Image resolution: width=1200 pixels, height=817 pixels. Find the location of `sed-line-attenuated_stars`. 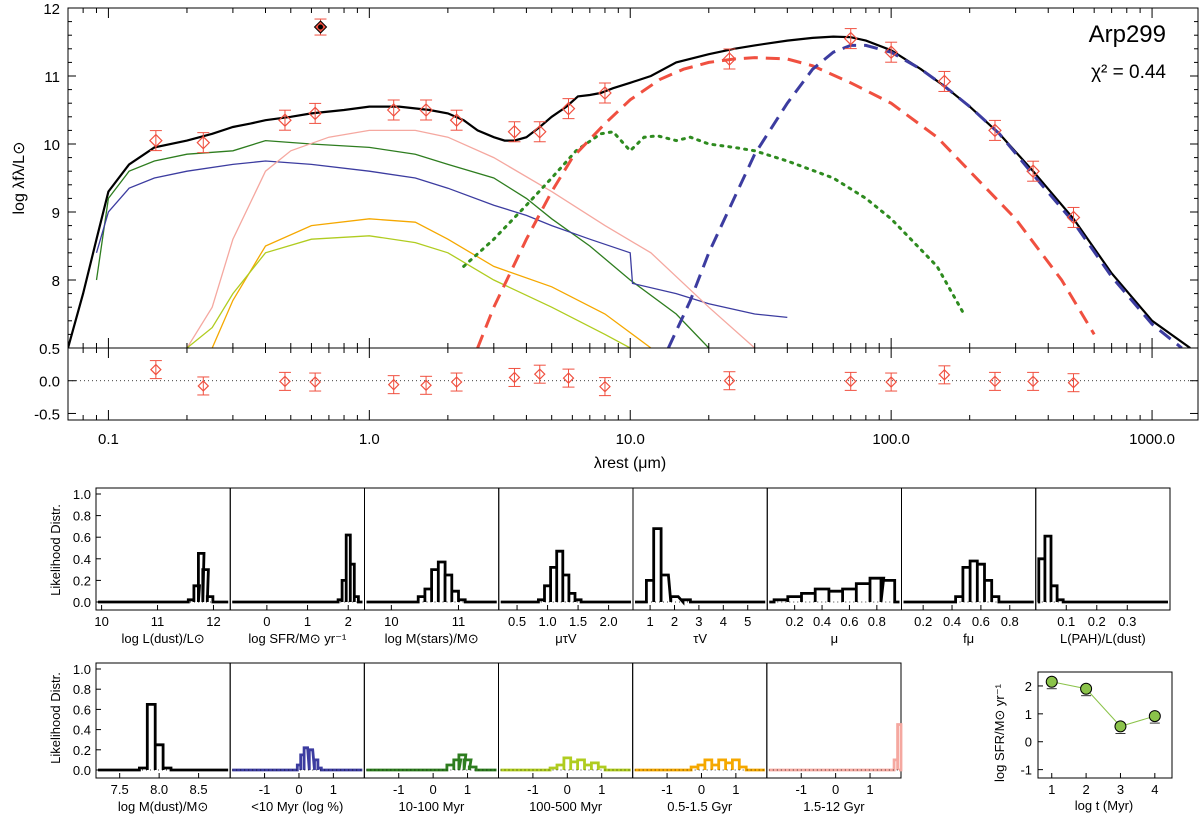

sed-line-attenuated_stars is located at coordinates (402, 243).